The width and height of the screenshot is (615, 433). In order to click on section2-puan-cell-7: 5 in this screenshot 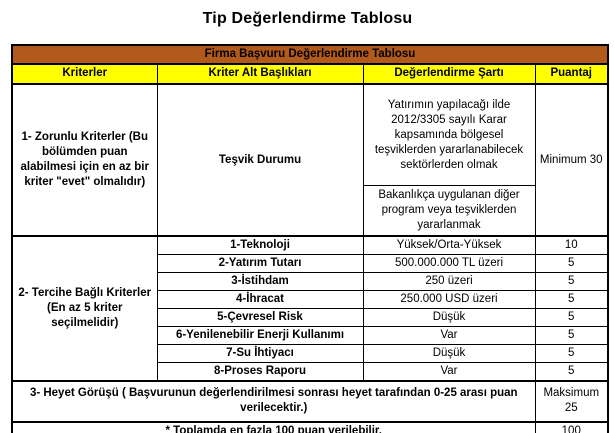, I will do `click(571, 353)`.